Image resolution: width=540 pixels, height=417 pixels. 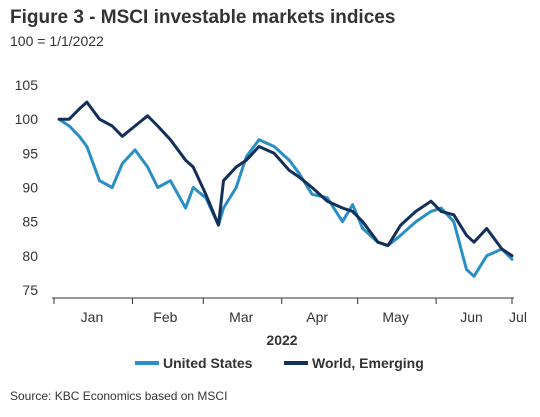 What do you see at coordinates (92, 317) in the screenshot?
I see `x-tick-label: Jan` at bounding box center [92, 317].